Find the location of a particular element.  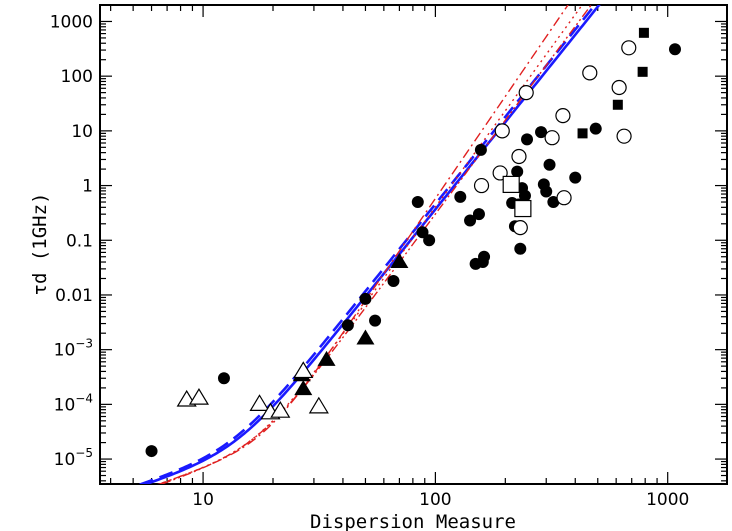

y-tick-label: 10⁻³ is located at coordinates (73, 349).